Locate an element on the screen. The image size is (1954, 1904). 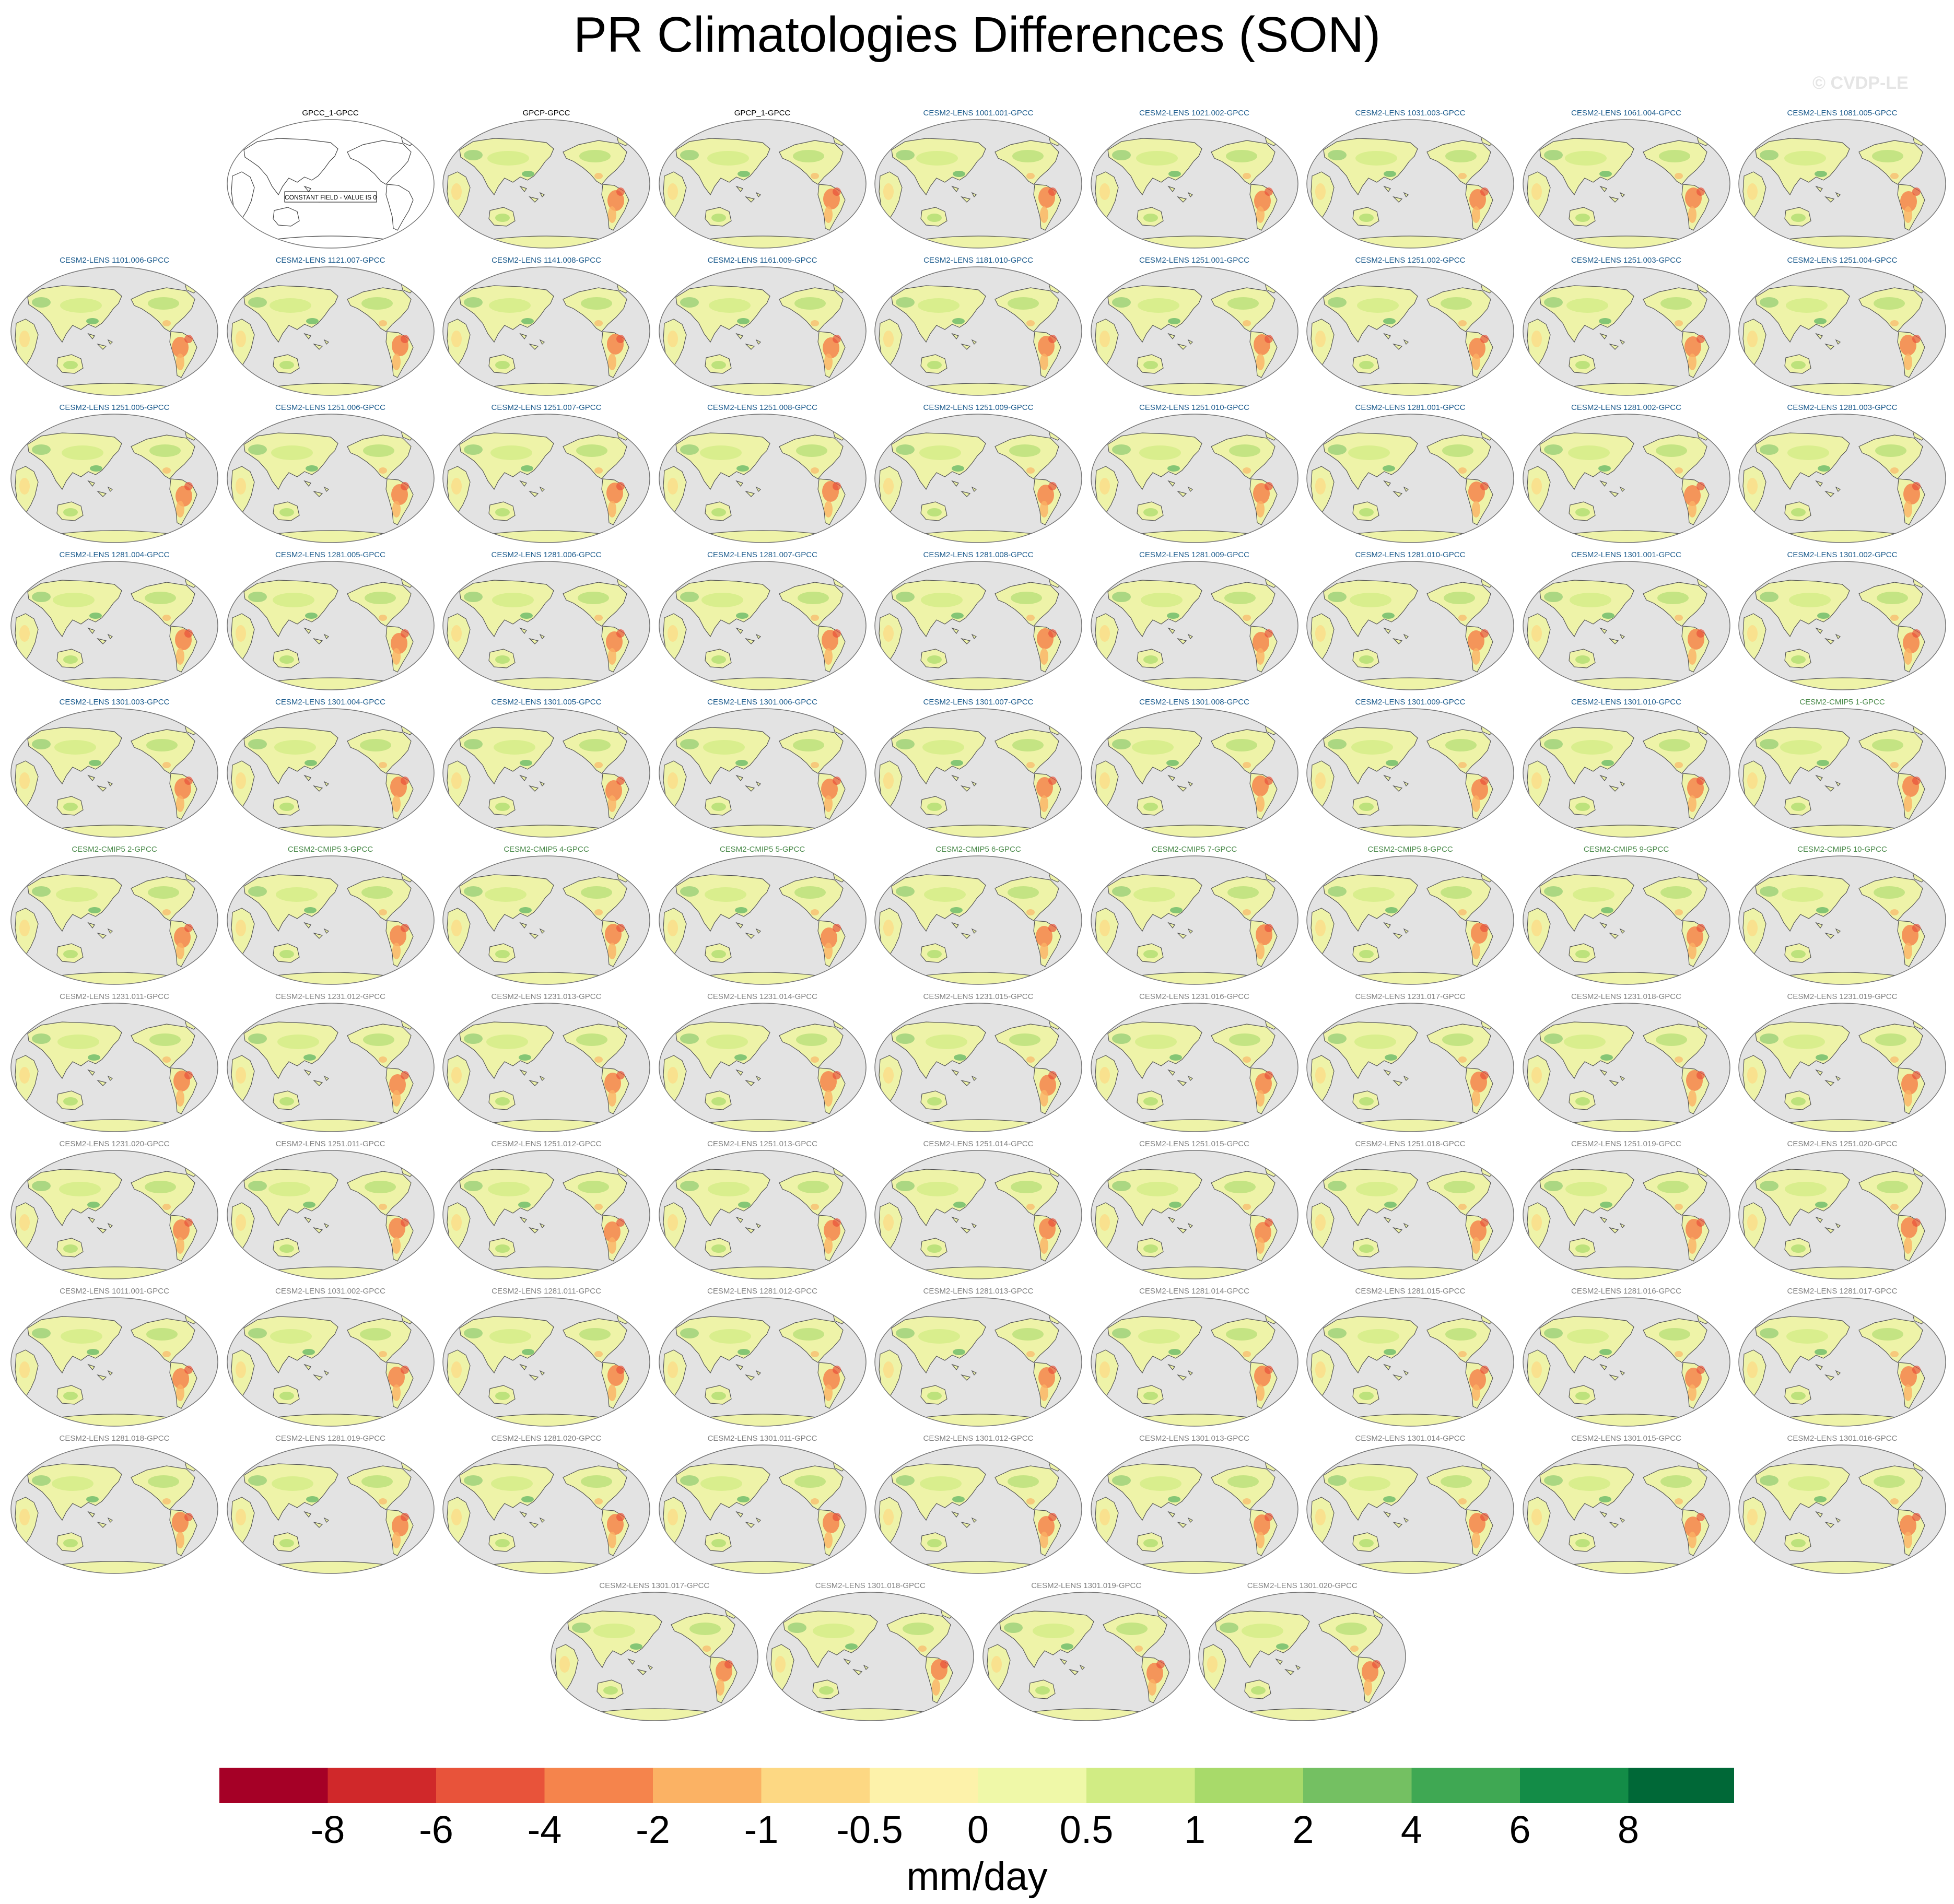
panel-title: CESM2-CMIP5 1-GPCC is located at coordinates (1842, 702).